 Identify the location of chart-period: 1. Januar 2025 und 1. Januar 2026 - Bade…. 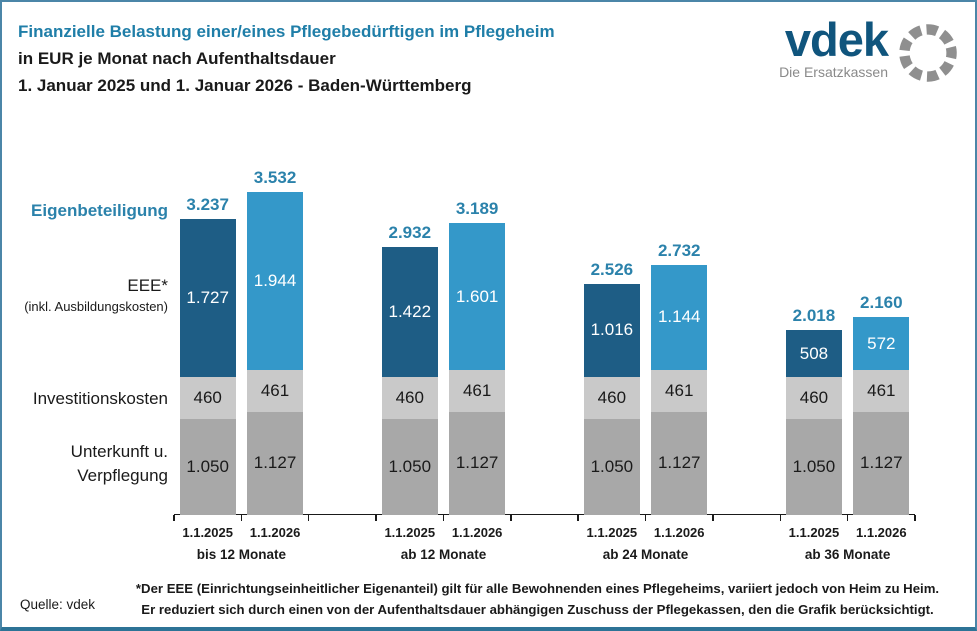
(245, 85).